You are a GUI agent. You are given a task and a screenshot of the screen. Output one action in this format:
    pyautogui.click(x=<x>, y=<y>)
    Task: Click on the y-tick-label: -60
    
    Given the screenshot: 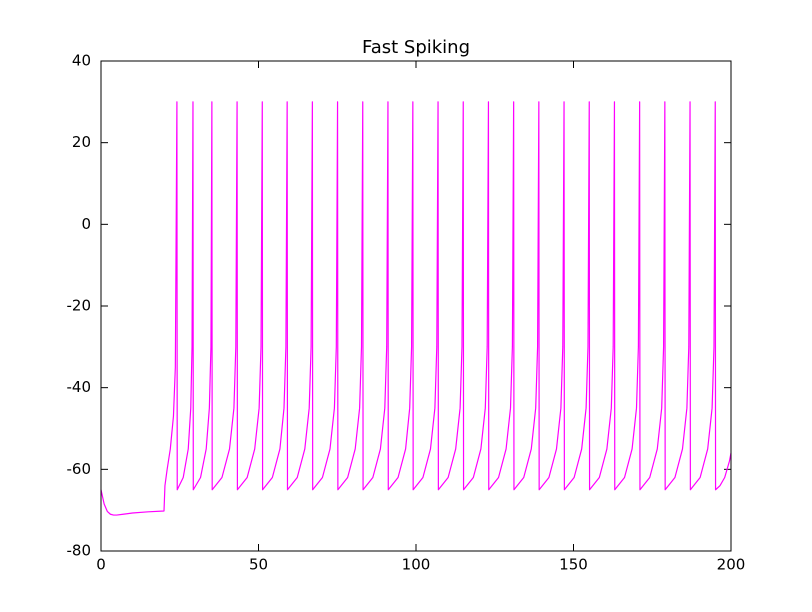 What is the action you would take?
    pyautogui.click(x=79, y=469)
    